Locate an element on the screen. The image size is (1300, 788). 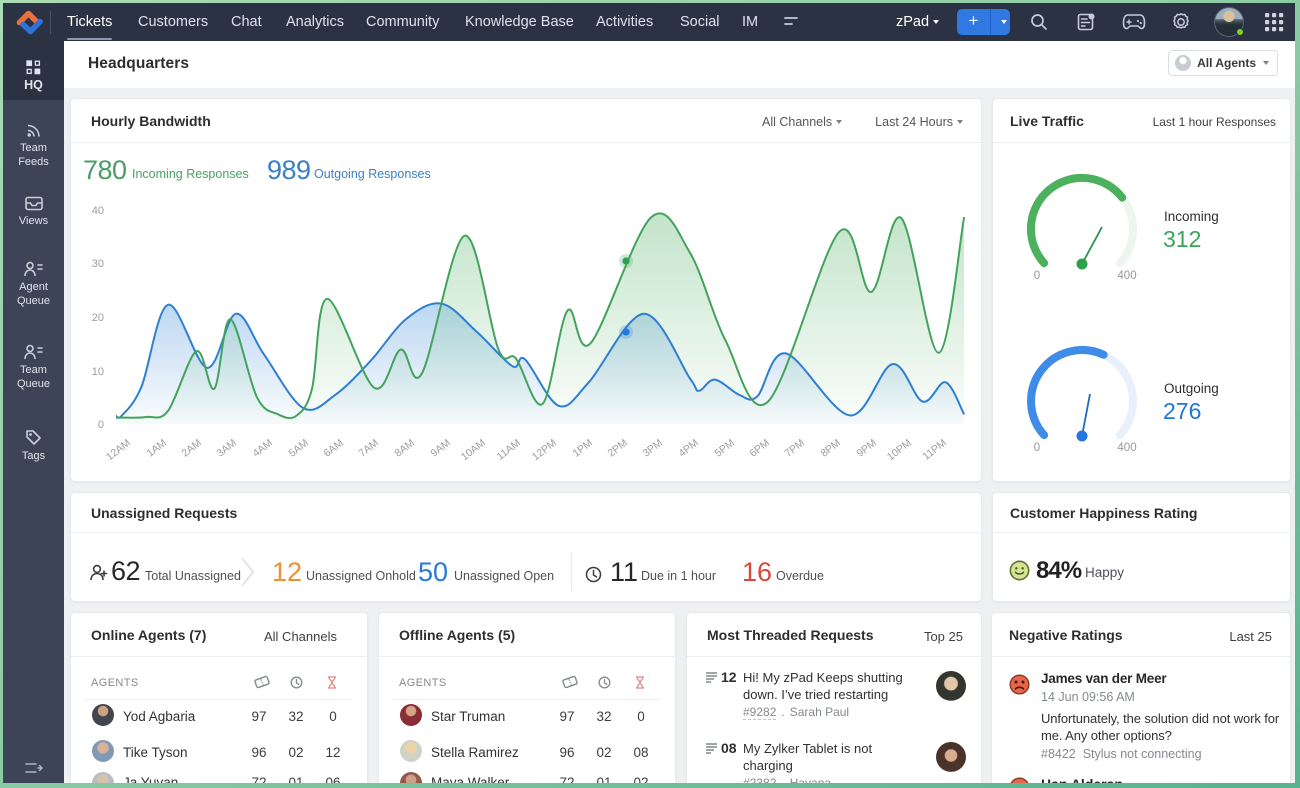
svg-text: 7AM is located at coordinates (368, 448).